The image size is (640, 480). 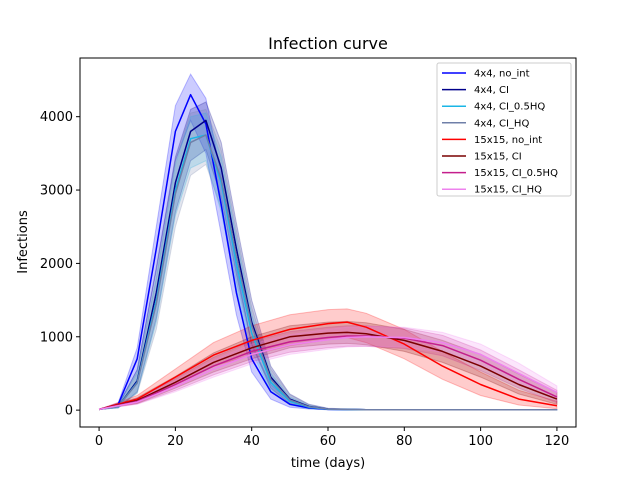 What do you see at coordinates (508, 140) in the screenshot?
I see `legend-label-15x15-no-int: 15x15, no_int` at bounding box center [508, 140].